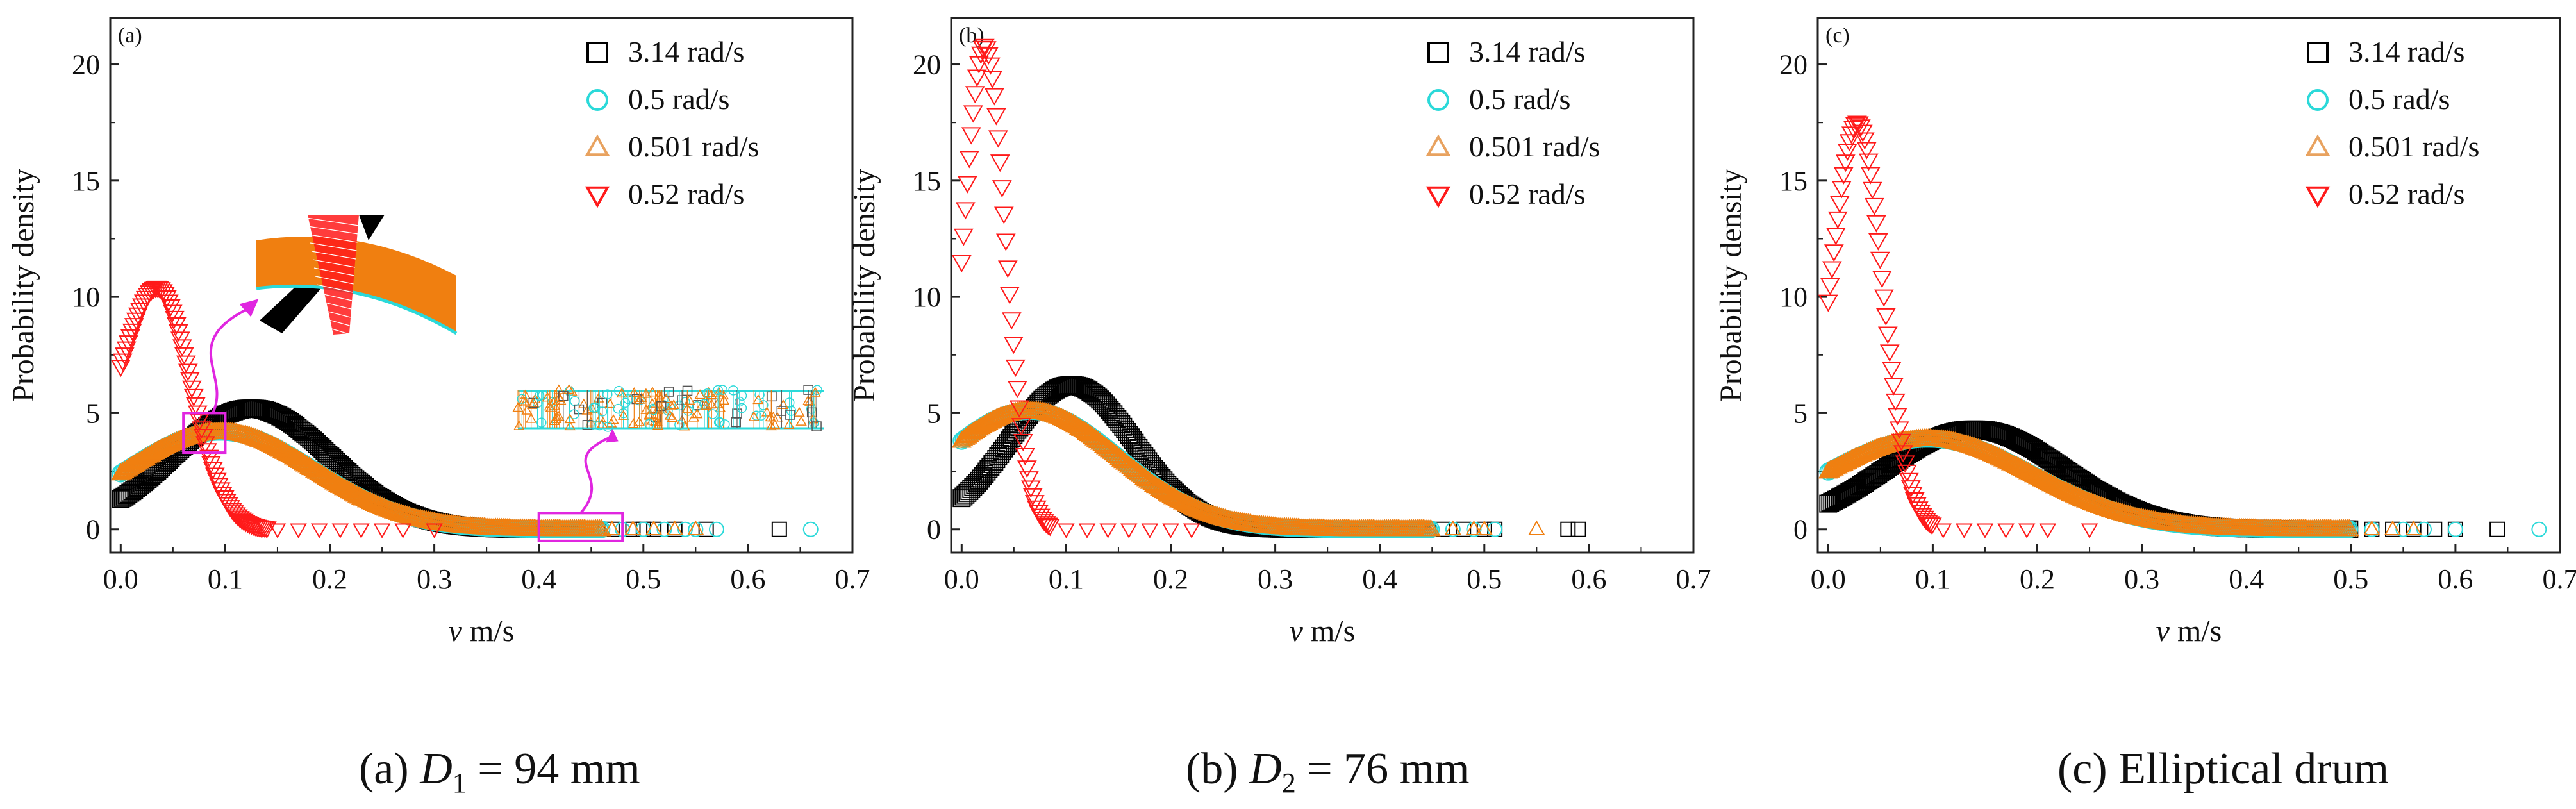 This screenshot has width=2576, height=809. I want to click on x-tick-label: 0.7, so click(1693, 579).